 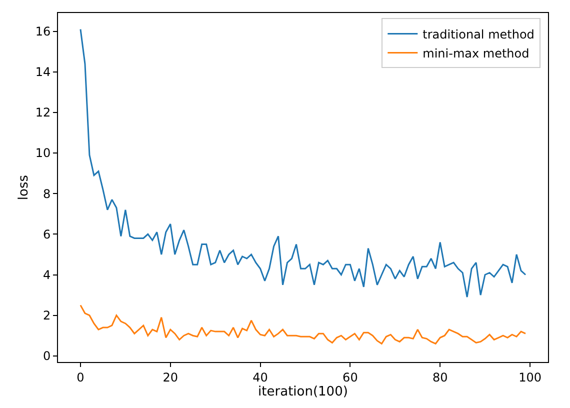 What do you see at coordinates (46, 275) in the screenshot?
I see `y-tick-label: 4` at bounding box center [46, 275].